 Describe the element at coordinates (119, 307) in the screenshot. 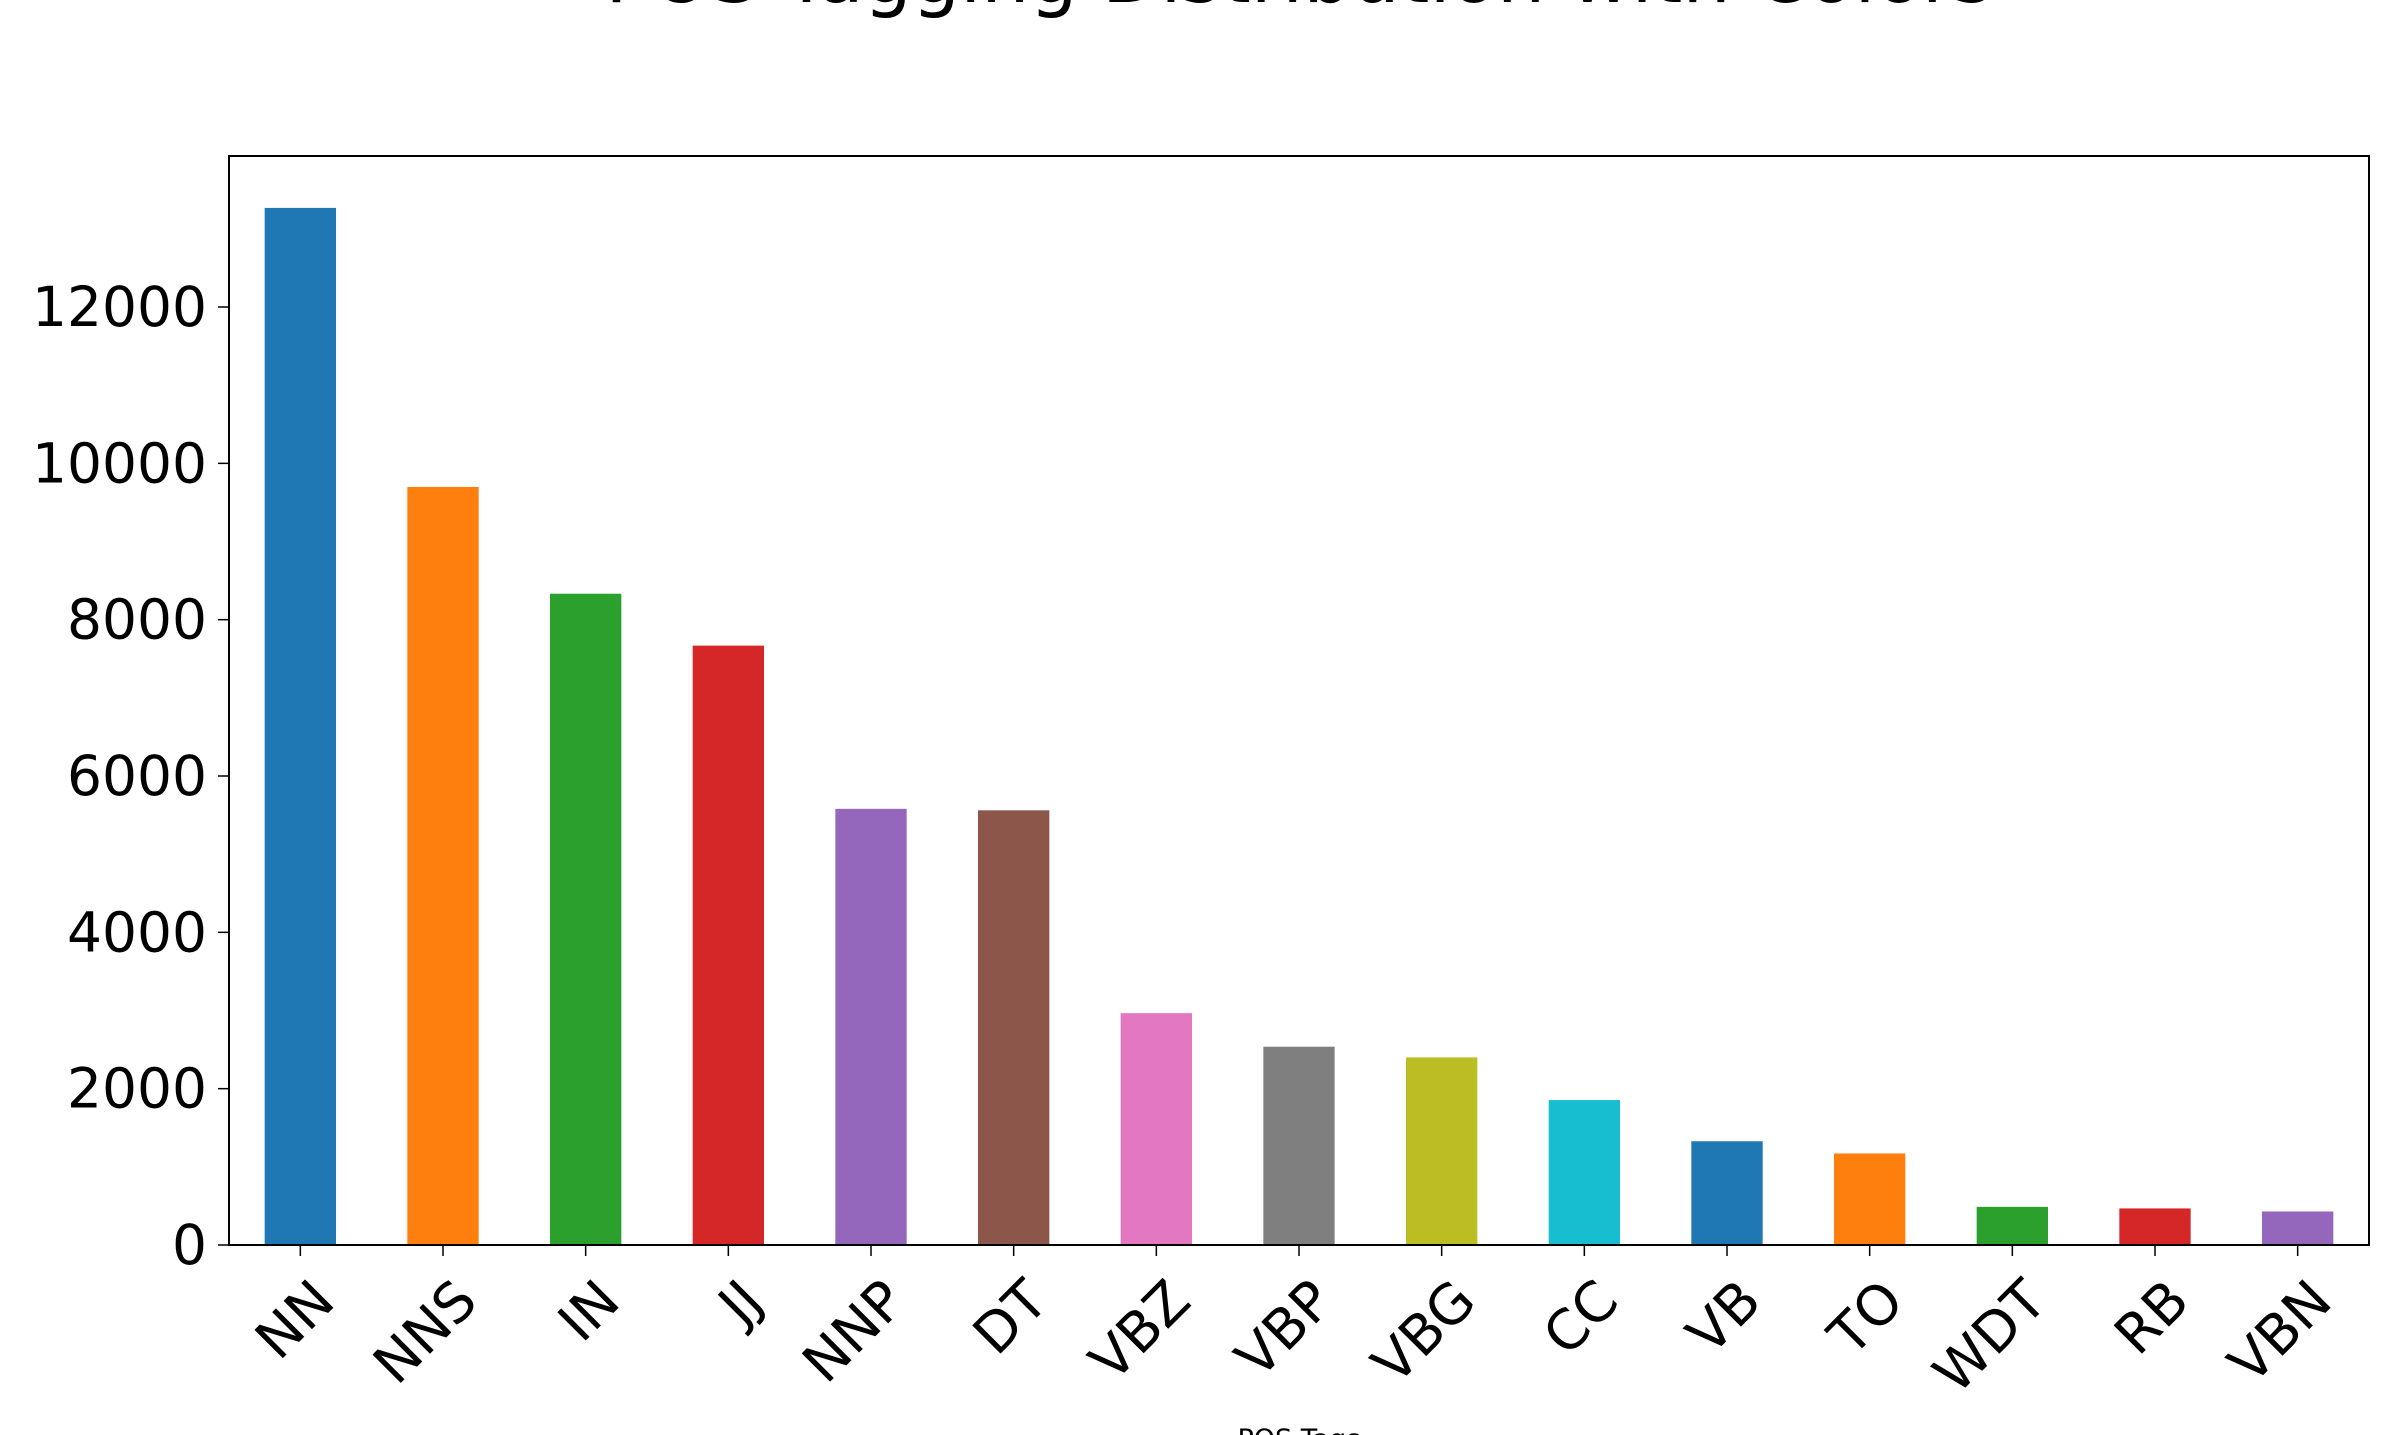

I see `y-tick-label: 12000` at that location.